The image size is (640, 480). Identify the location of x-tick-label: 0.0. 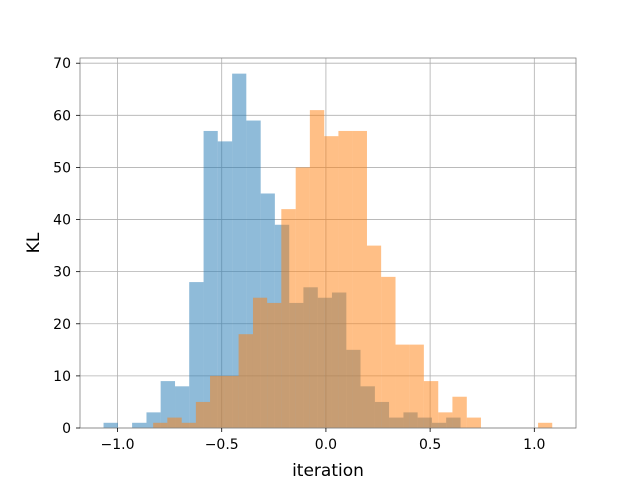
(326, 445).